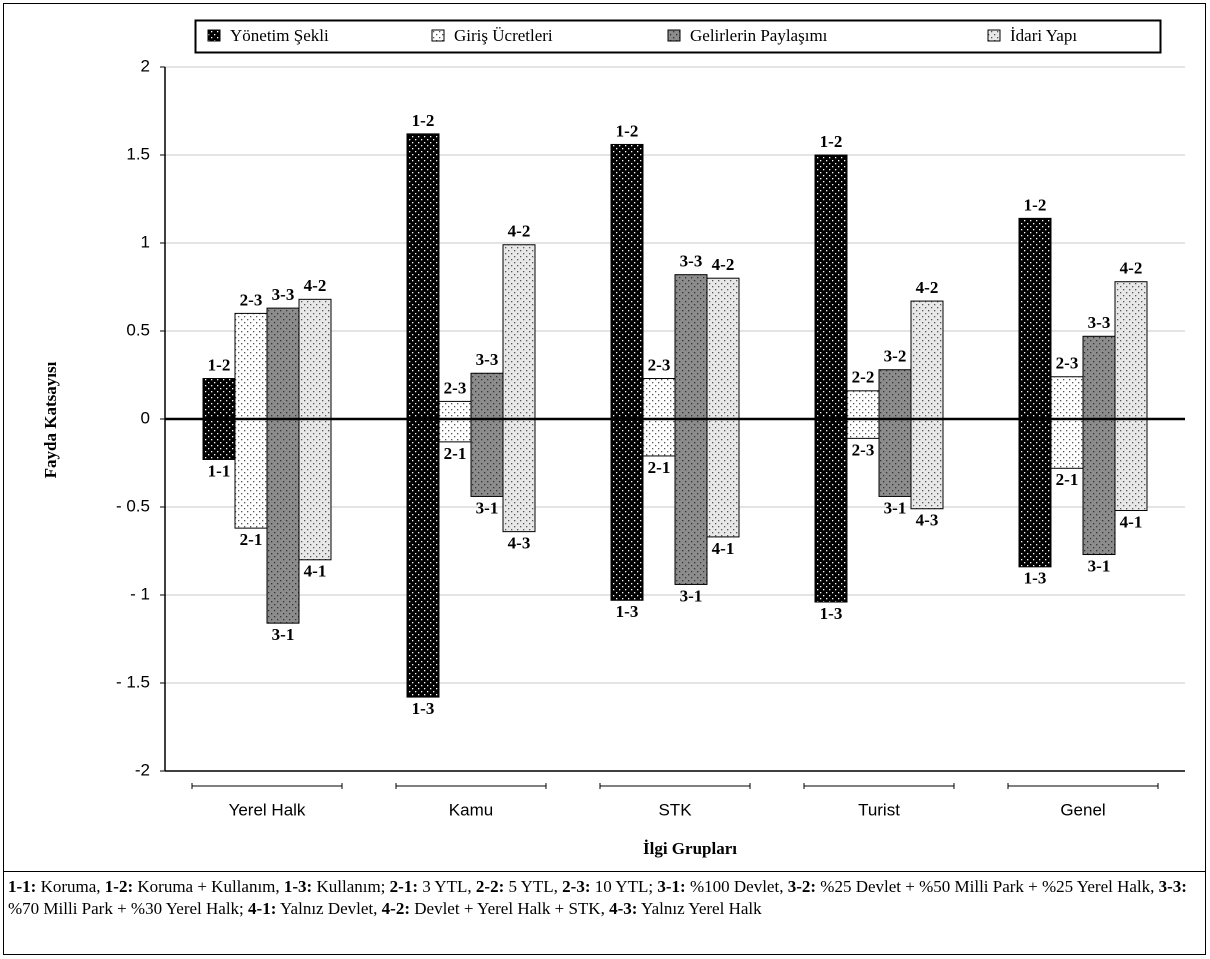 This screenshot has width=1210, height=959. What do you see at coordinates (490, 886) in the screenshot?
I see `footnote-code: 2-2:` at bounding box center [490, 886].